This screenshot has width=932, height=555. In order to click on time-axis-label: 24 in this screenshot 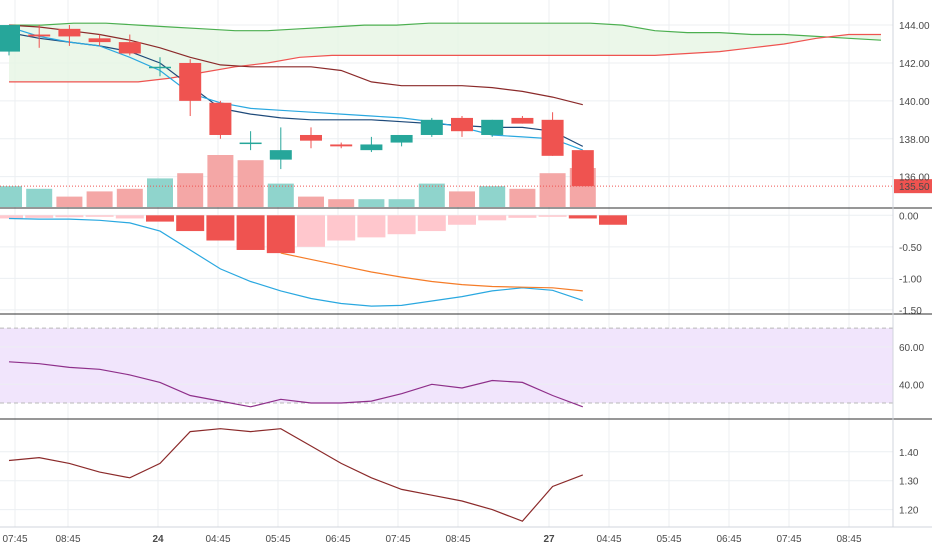, I will do `click(158, 539)`.